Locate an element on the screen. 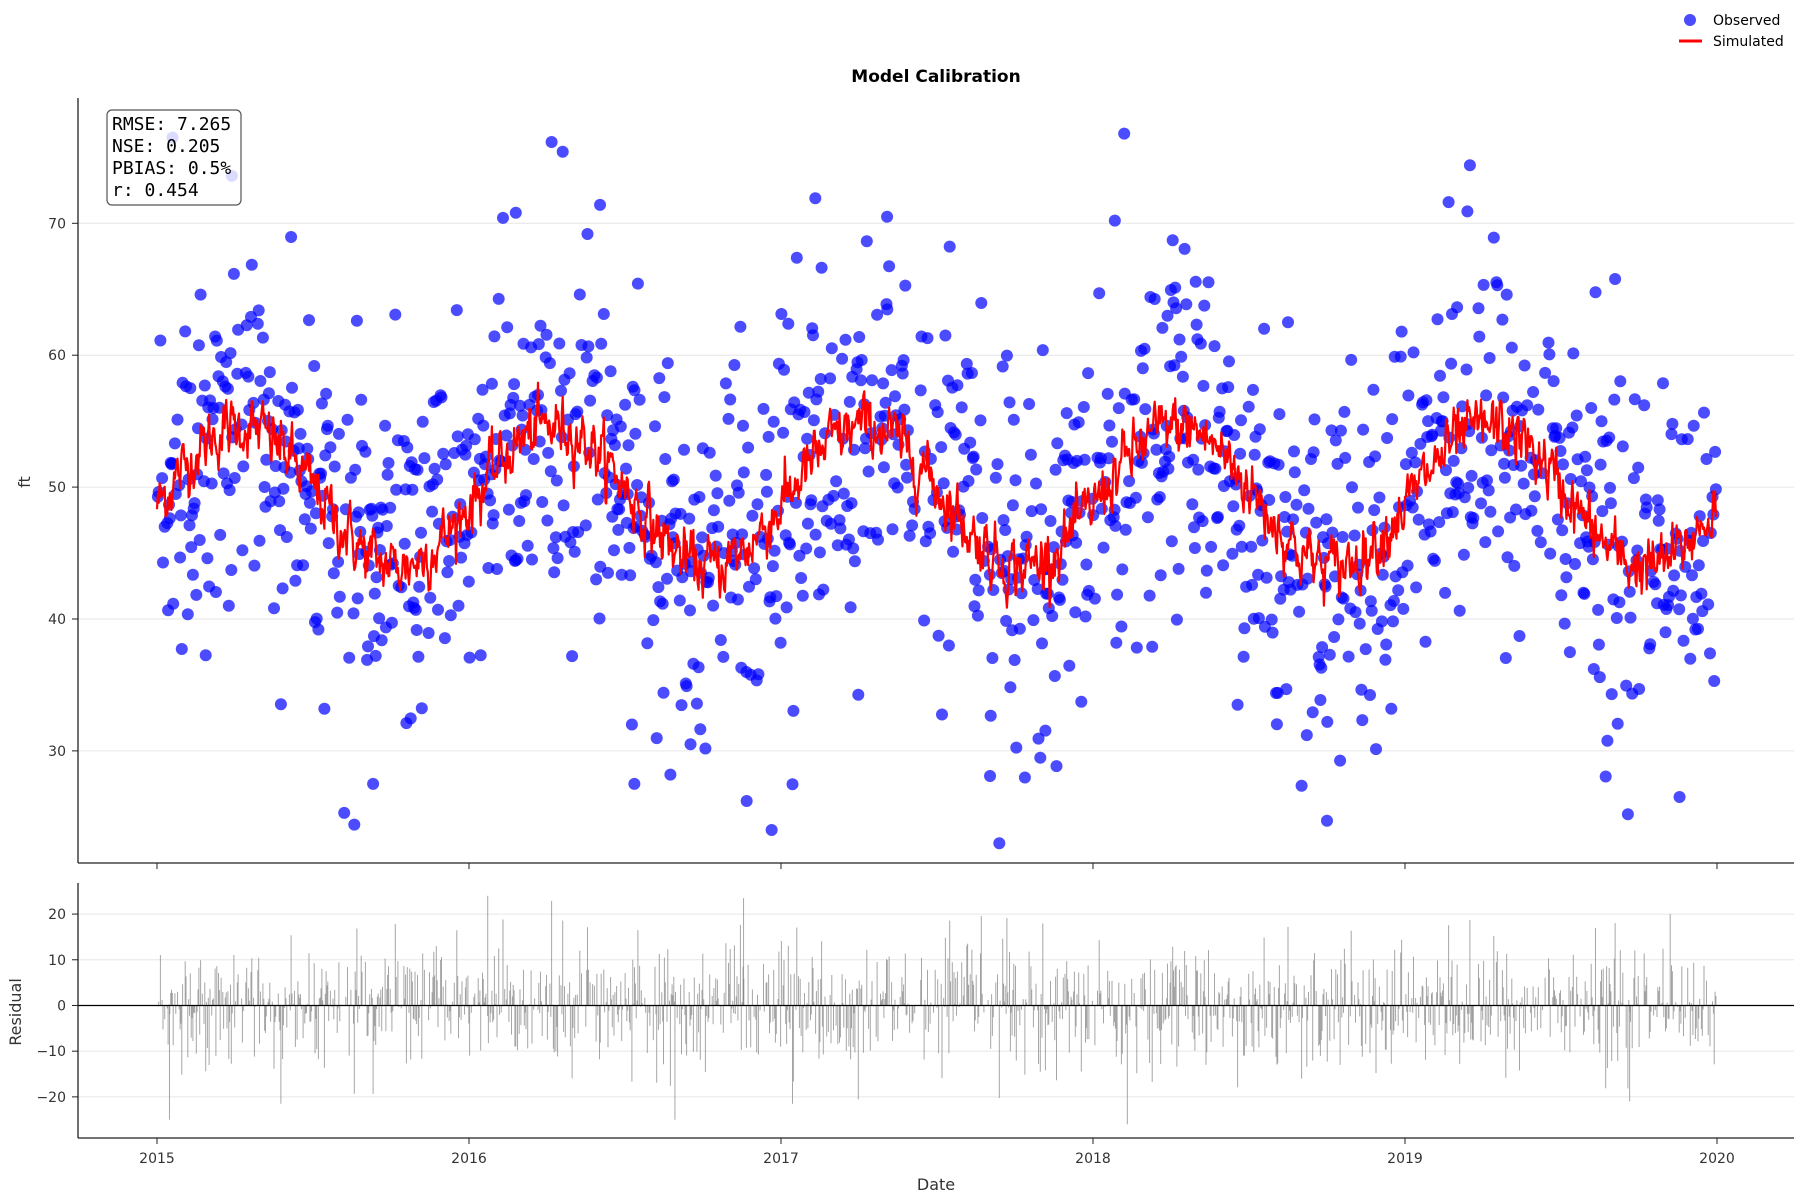  svg-text: 2020 is located at coordinates (1717, 1159).